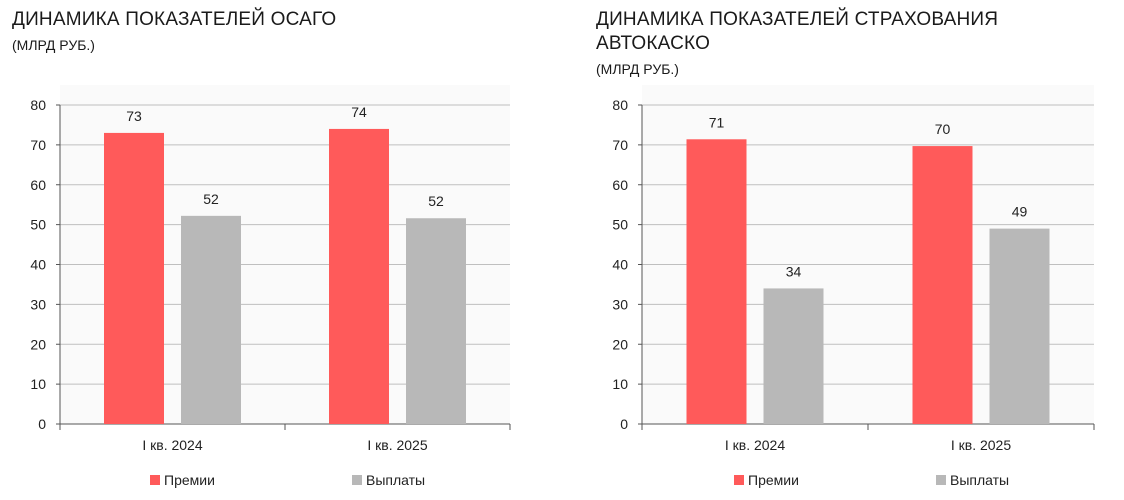 Image resolution: width=1124 pixels, height=500 pixels. I want to click on data-label: 71, so click(717, 122).